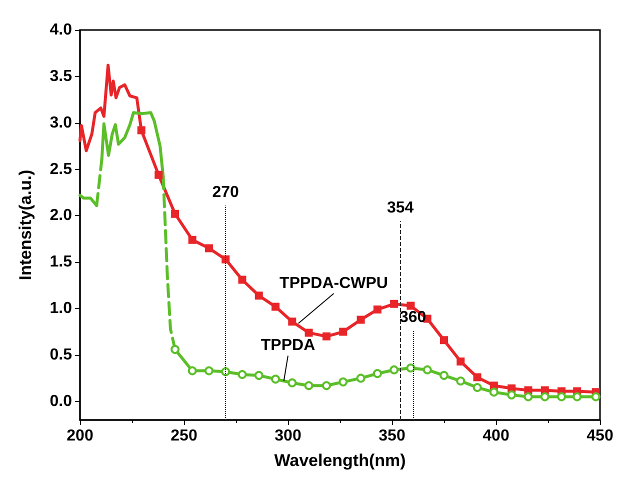 Image resolution: width=618 pixels, height=486 pixels. What do you see at coordinates (61, 309) in the screenshot?
I see `y-tick-label: 1.0` at bounding box center [61, 309].